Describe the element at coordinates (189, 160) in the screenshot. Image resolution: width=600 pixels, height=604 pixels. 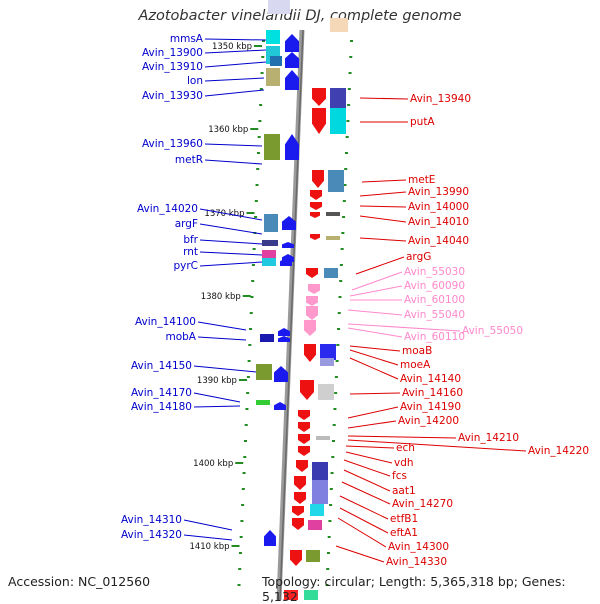
I see `forward-gene-label: metR` at that location.